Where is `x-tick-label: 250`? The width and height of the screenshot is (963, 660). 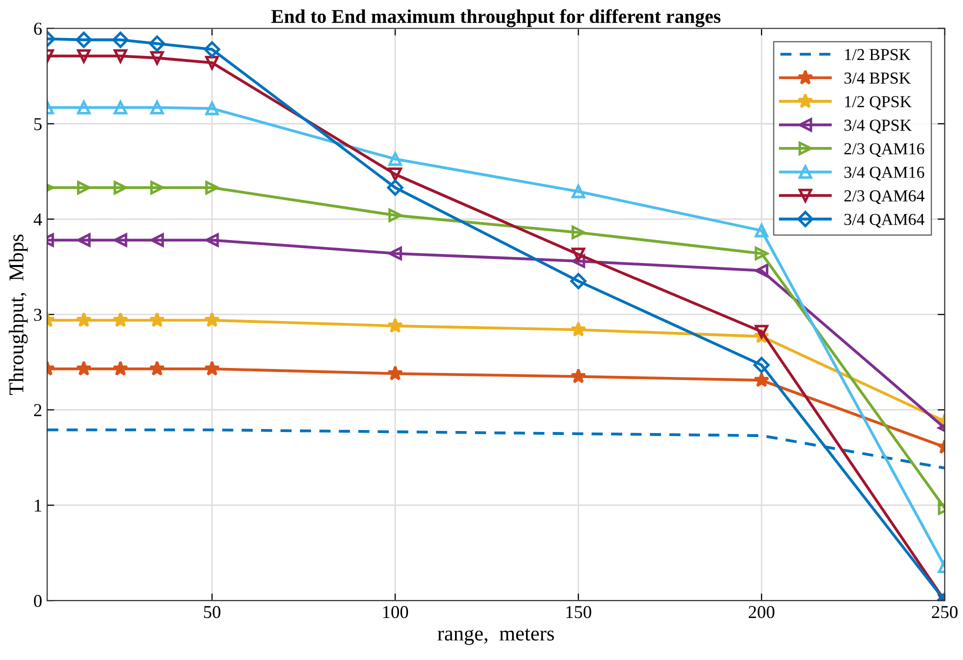 x-tick-label: 250 is located at coordinates (945, 612).